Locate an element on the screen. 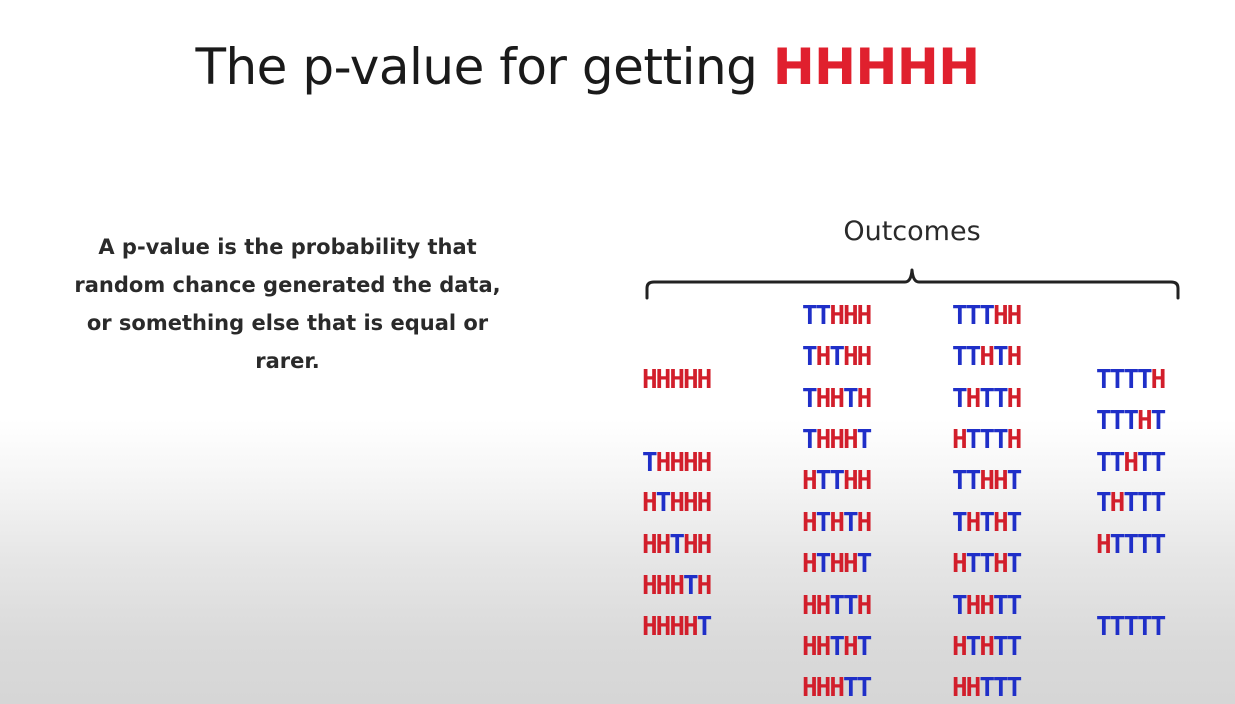 The image size is (1235, 704). outcome-sequence: HHTHH is located at coordinates (677, 545).